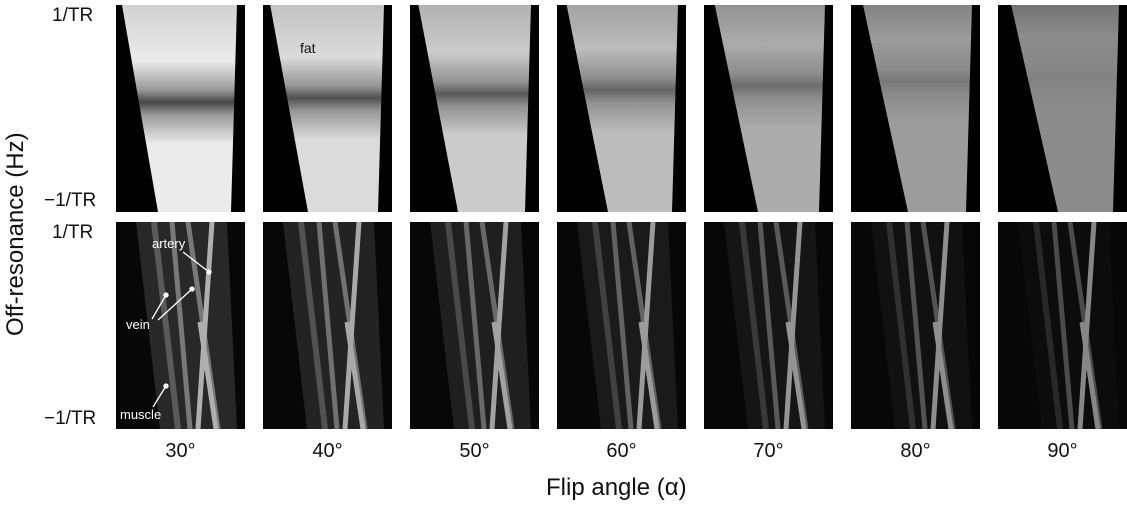 Image resolution: width=1127 pixels, height=509 pixels. What do you see at coordinates (15, 234) in the screenshot?
I see `y-axis-label: Off-resonance (Hz)` at bounding box center [15, 234].